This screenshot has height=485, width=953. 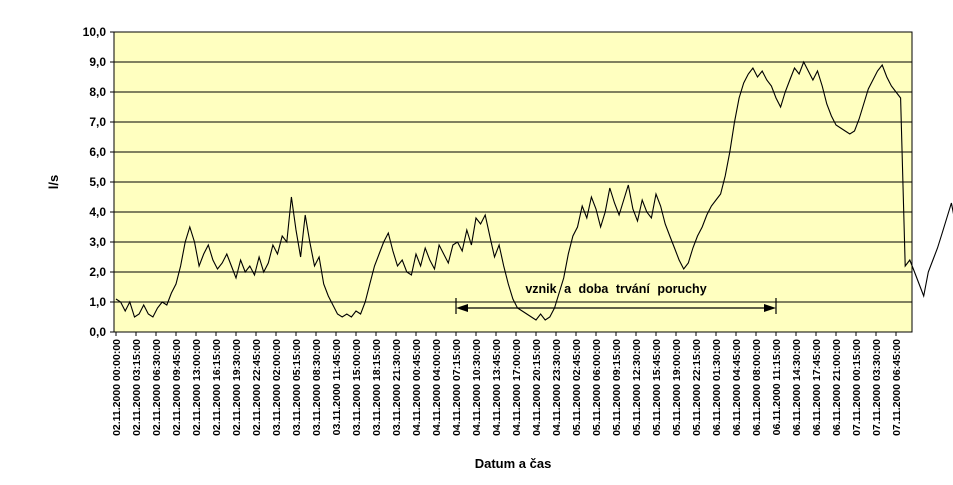 What do you see at coordinates (257, 387) in the screenshot?
I see `x-tick-label: 02.11.2000 22:45:00` at bounding box center [257, 387].